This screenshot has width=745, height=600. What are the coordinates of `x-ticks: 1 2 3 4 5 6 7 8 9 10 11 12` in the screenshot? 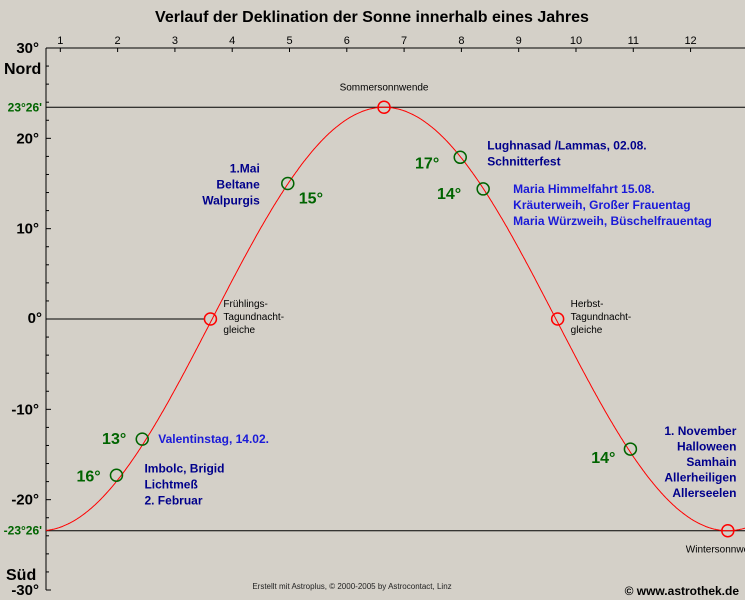 It's located at (377, 43).